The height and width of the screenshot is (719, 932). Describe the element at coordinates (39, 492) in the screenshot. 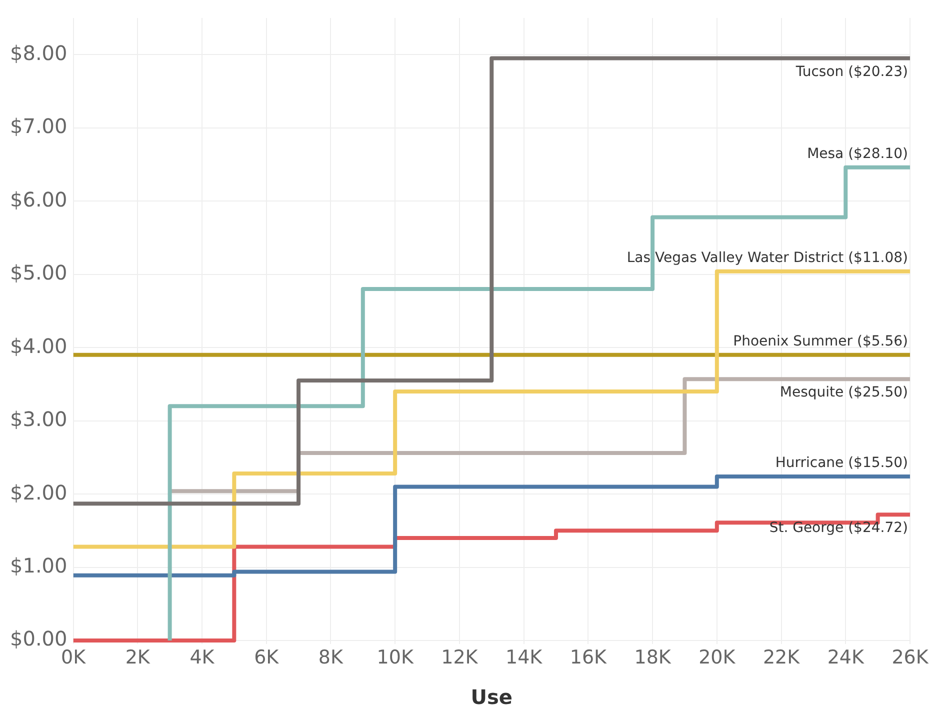

I see `y-tick-label: $2.00` at that location.